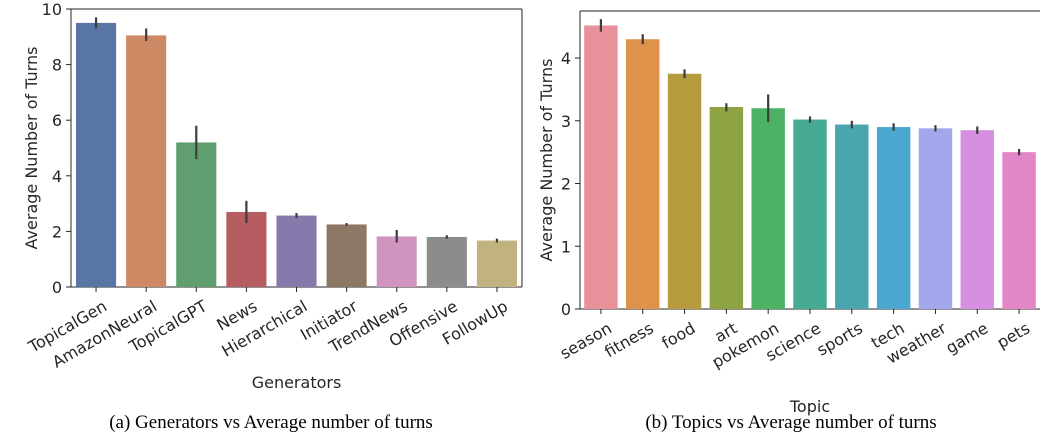 The image size is (1043, 437). Describe the element at coordinates (57, 65) in the screenshot. I see `y-tick-label: 8` at that location.